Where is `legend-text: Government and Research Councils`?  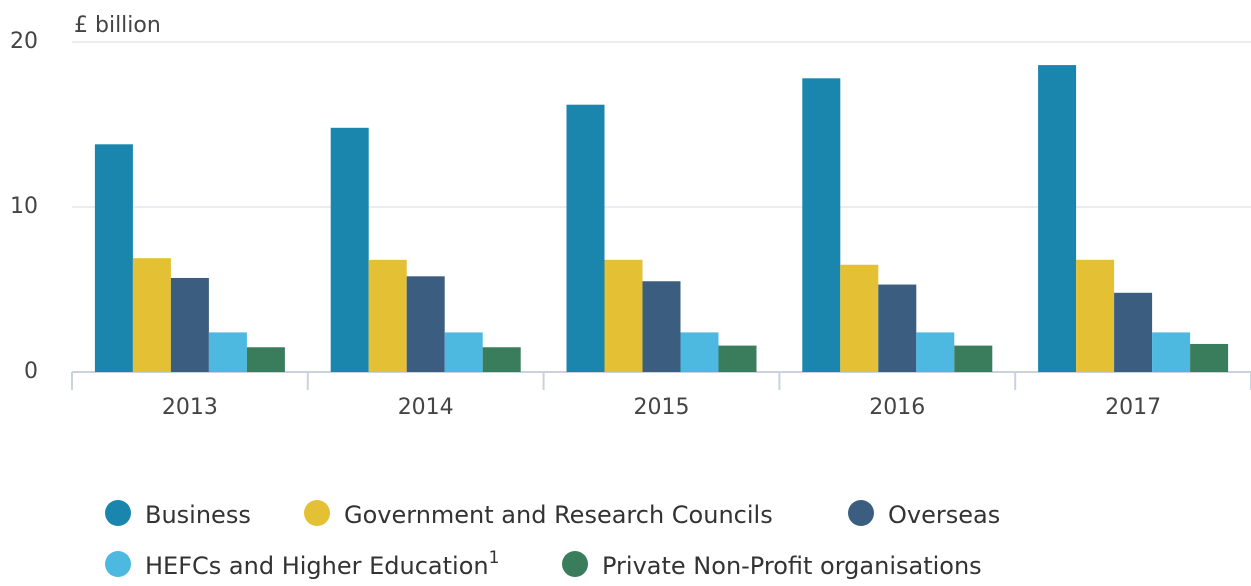 legend-text: Government and Research Councils is located at coordinates (558, 515).